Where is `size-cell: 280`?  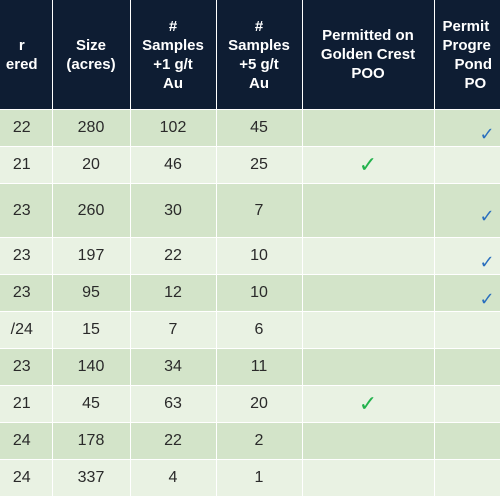
size-cell: 280 is located at coordinates (91, 128).